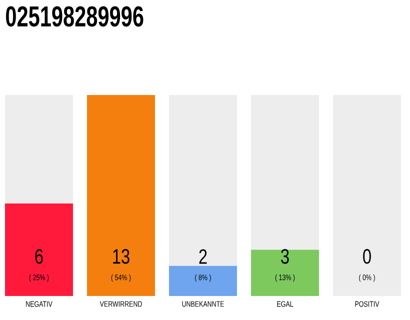  What do you see at coordinates (367, 256) in the screenshot?
I see `text: 0` at bounding box center [367, 256].